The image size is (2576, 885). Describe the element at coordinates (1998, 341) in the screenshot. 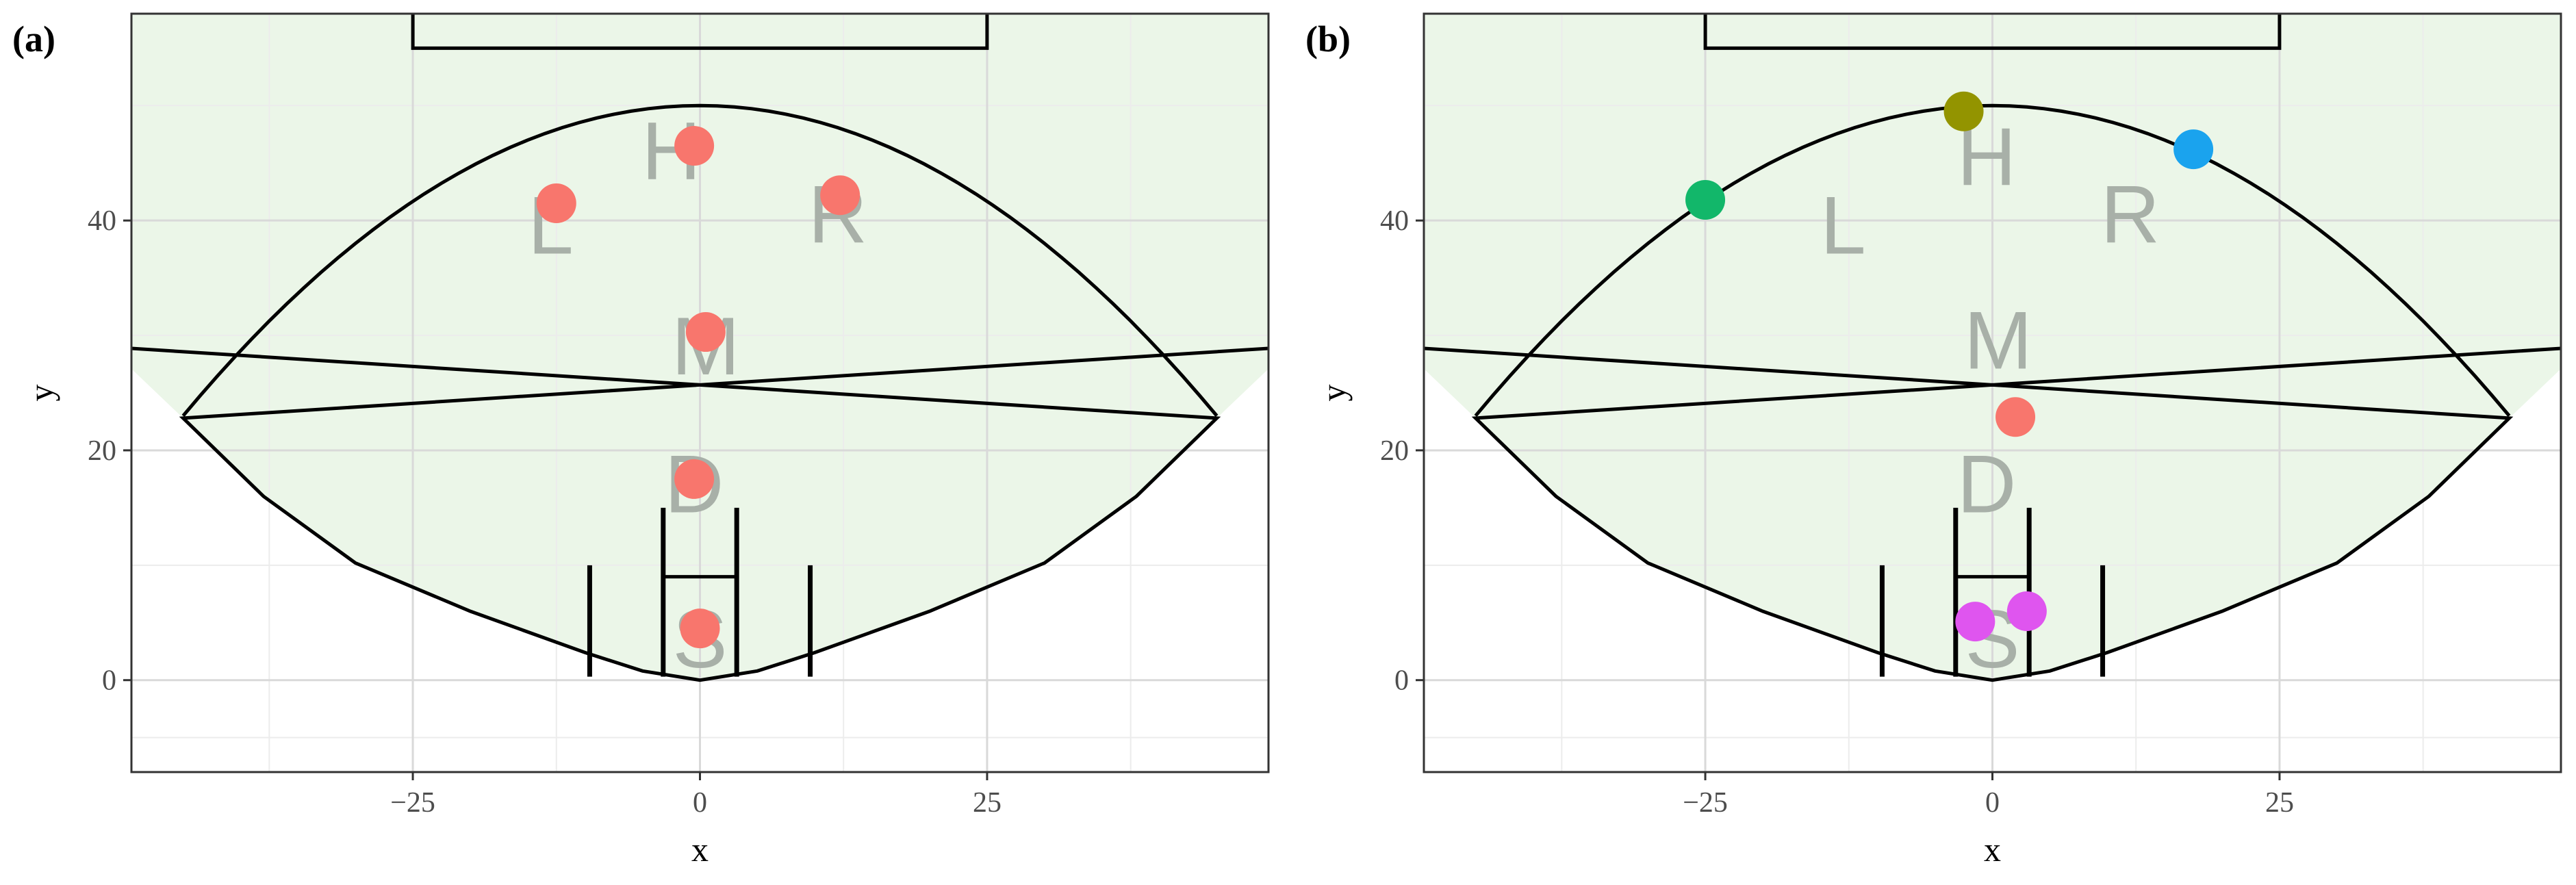

I see `zone-label-m: M` at that location.